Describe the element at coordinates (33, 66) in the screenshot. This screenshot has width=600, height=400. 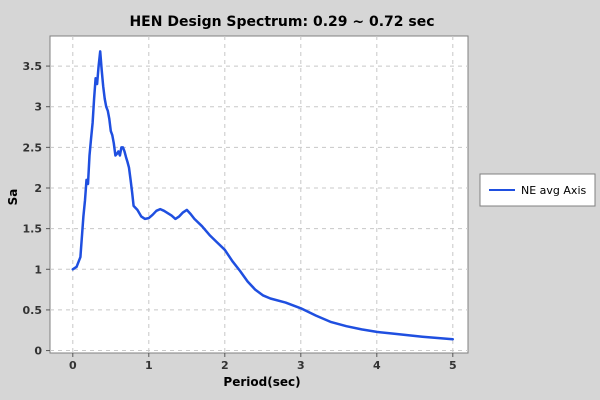
I see `y-tick-label: 3.5` at that location.